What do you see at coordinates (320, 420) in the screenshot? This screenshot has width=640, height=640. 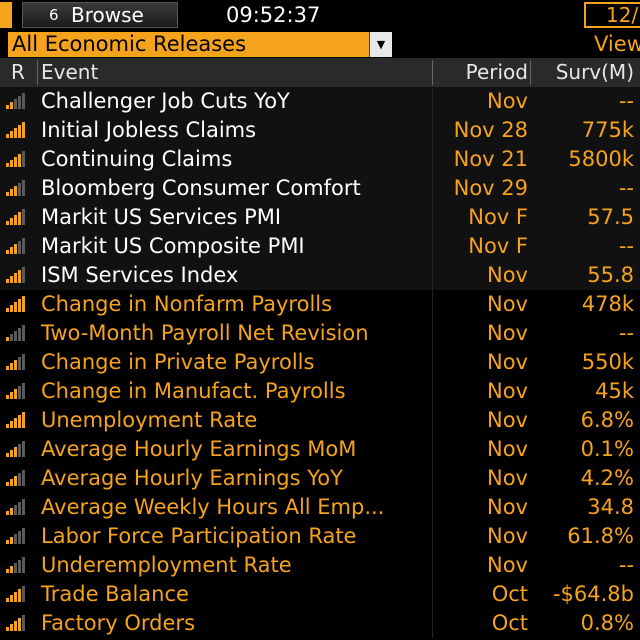 I see `table-row: Unemployment Rate Nov 6.8%` at bounding box center [320, 420].